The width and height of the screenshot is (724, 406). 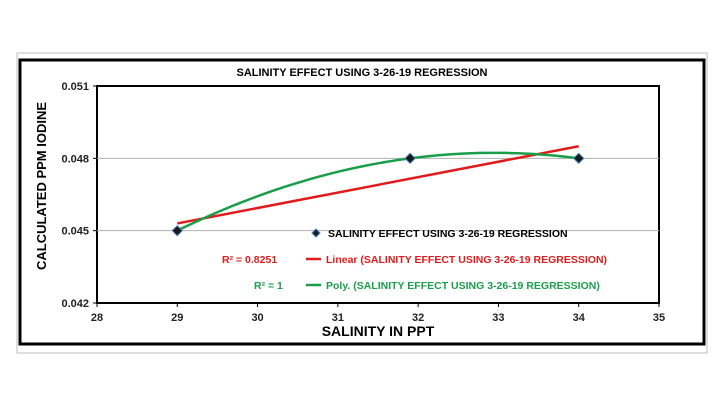 I want to click on poly-trendline, so click(x=377, y=191).